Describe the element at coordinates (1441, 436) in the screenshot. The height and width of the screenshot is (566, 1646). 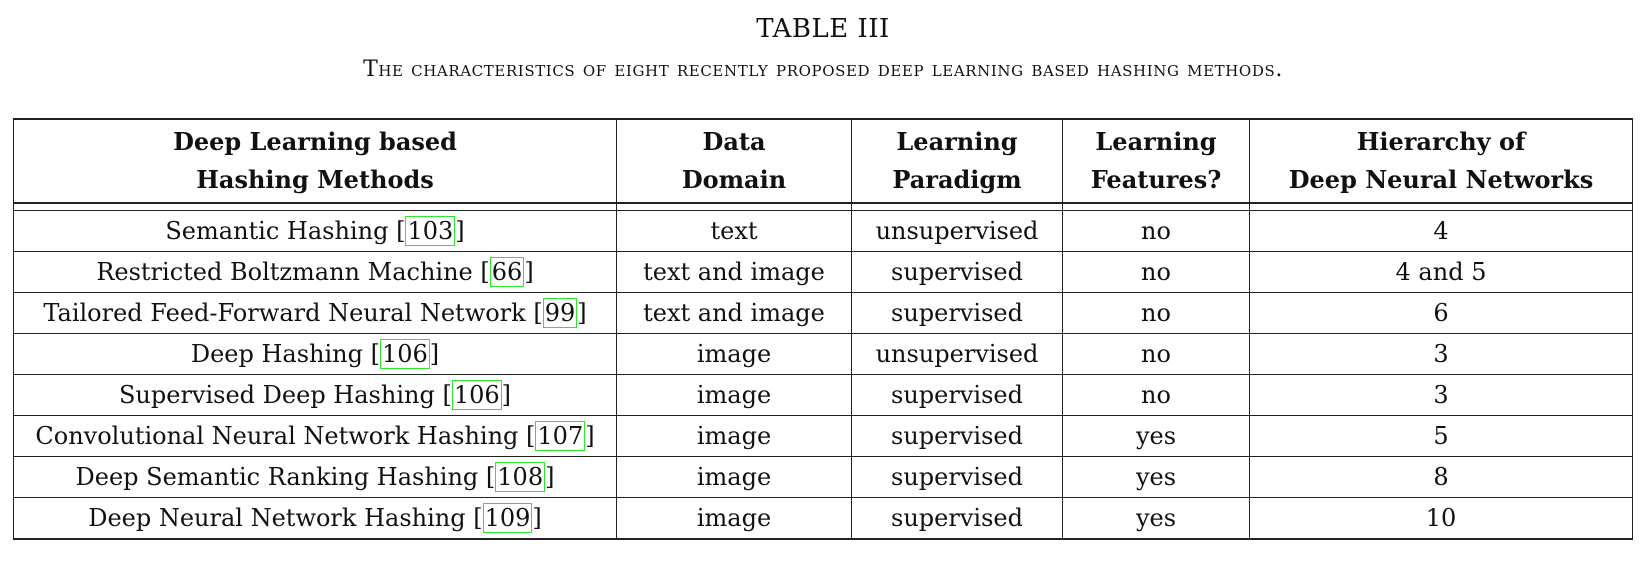
I see `cell-hierarchy: 5` at that location.